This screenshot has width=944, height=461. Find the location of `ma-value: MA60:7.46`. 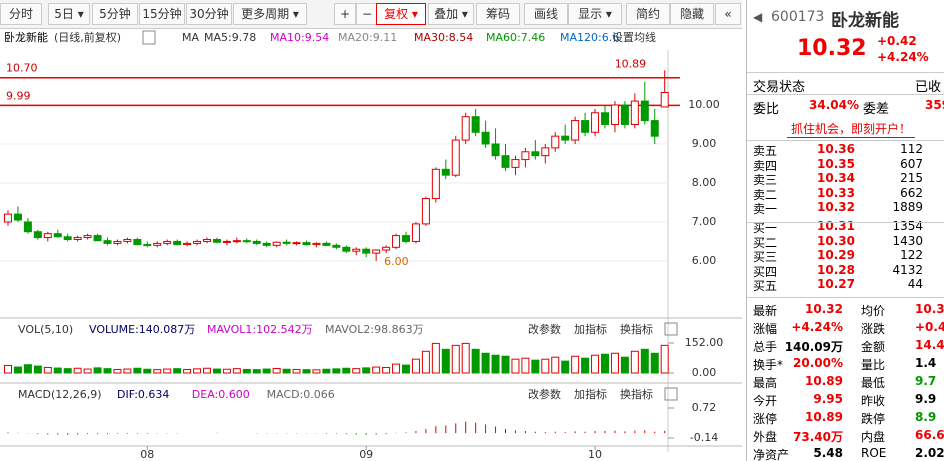

ma-value: MA60:7.46 is located at coordinates (515, 37).